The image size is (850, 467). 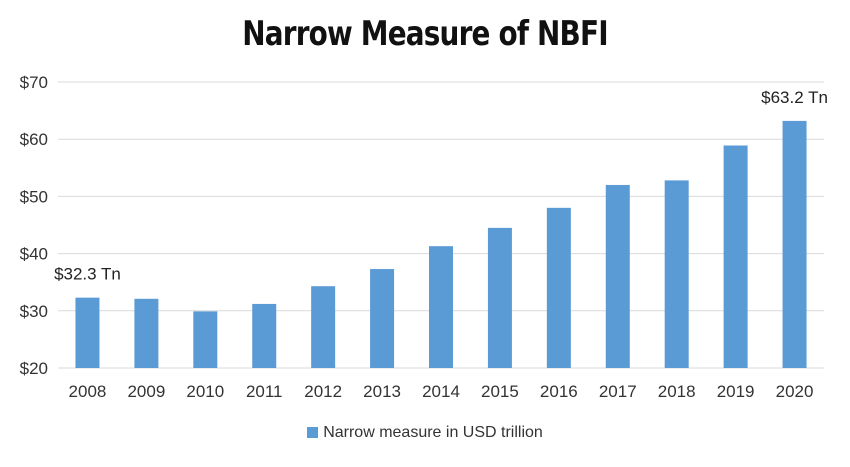 What do you see at coordinates (34, 225) in the screenshot?
I see `y-axis-tick-labels: $20 $30 $40 $50 $60 $70` at bounding box center [34, 225].